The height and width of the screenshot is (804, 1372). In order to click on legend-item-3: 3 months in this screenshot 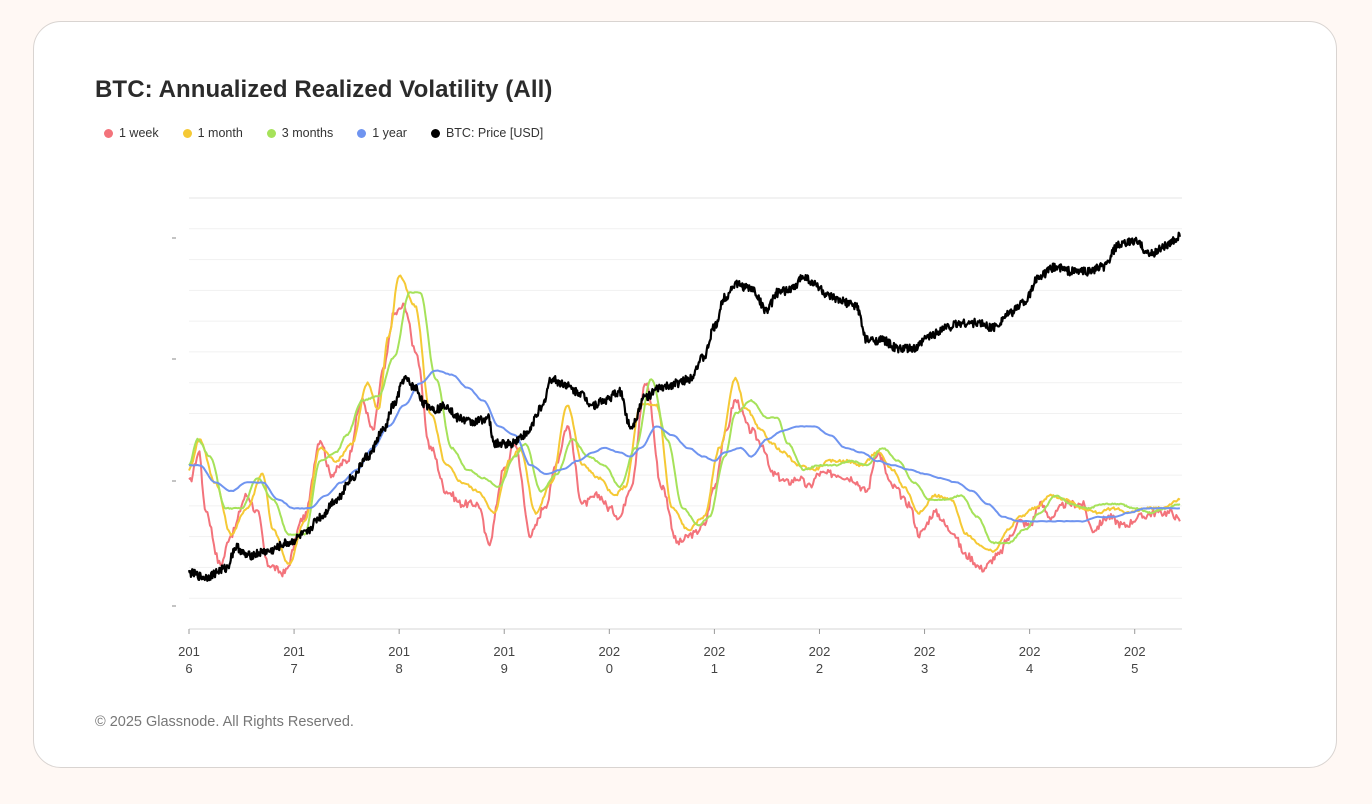, I will do `click(300, 133)`.